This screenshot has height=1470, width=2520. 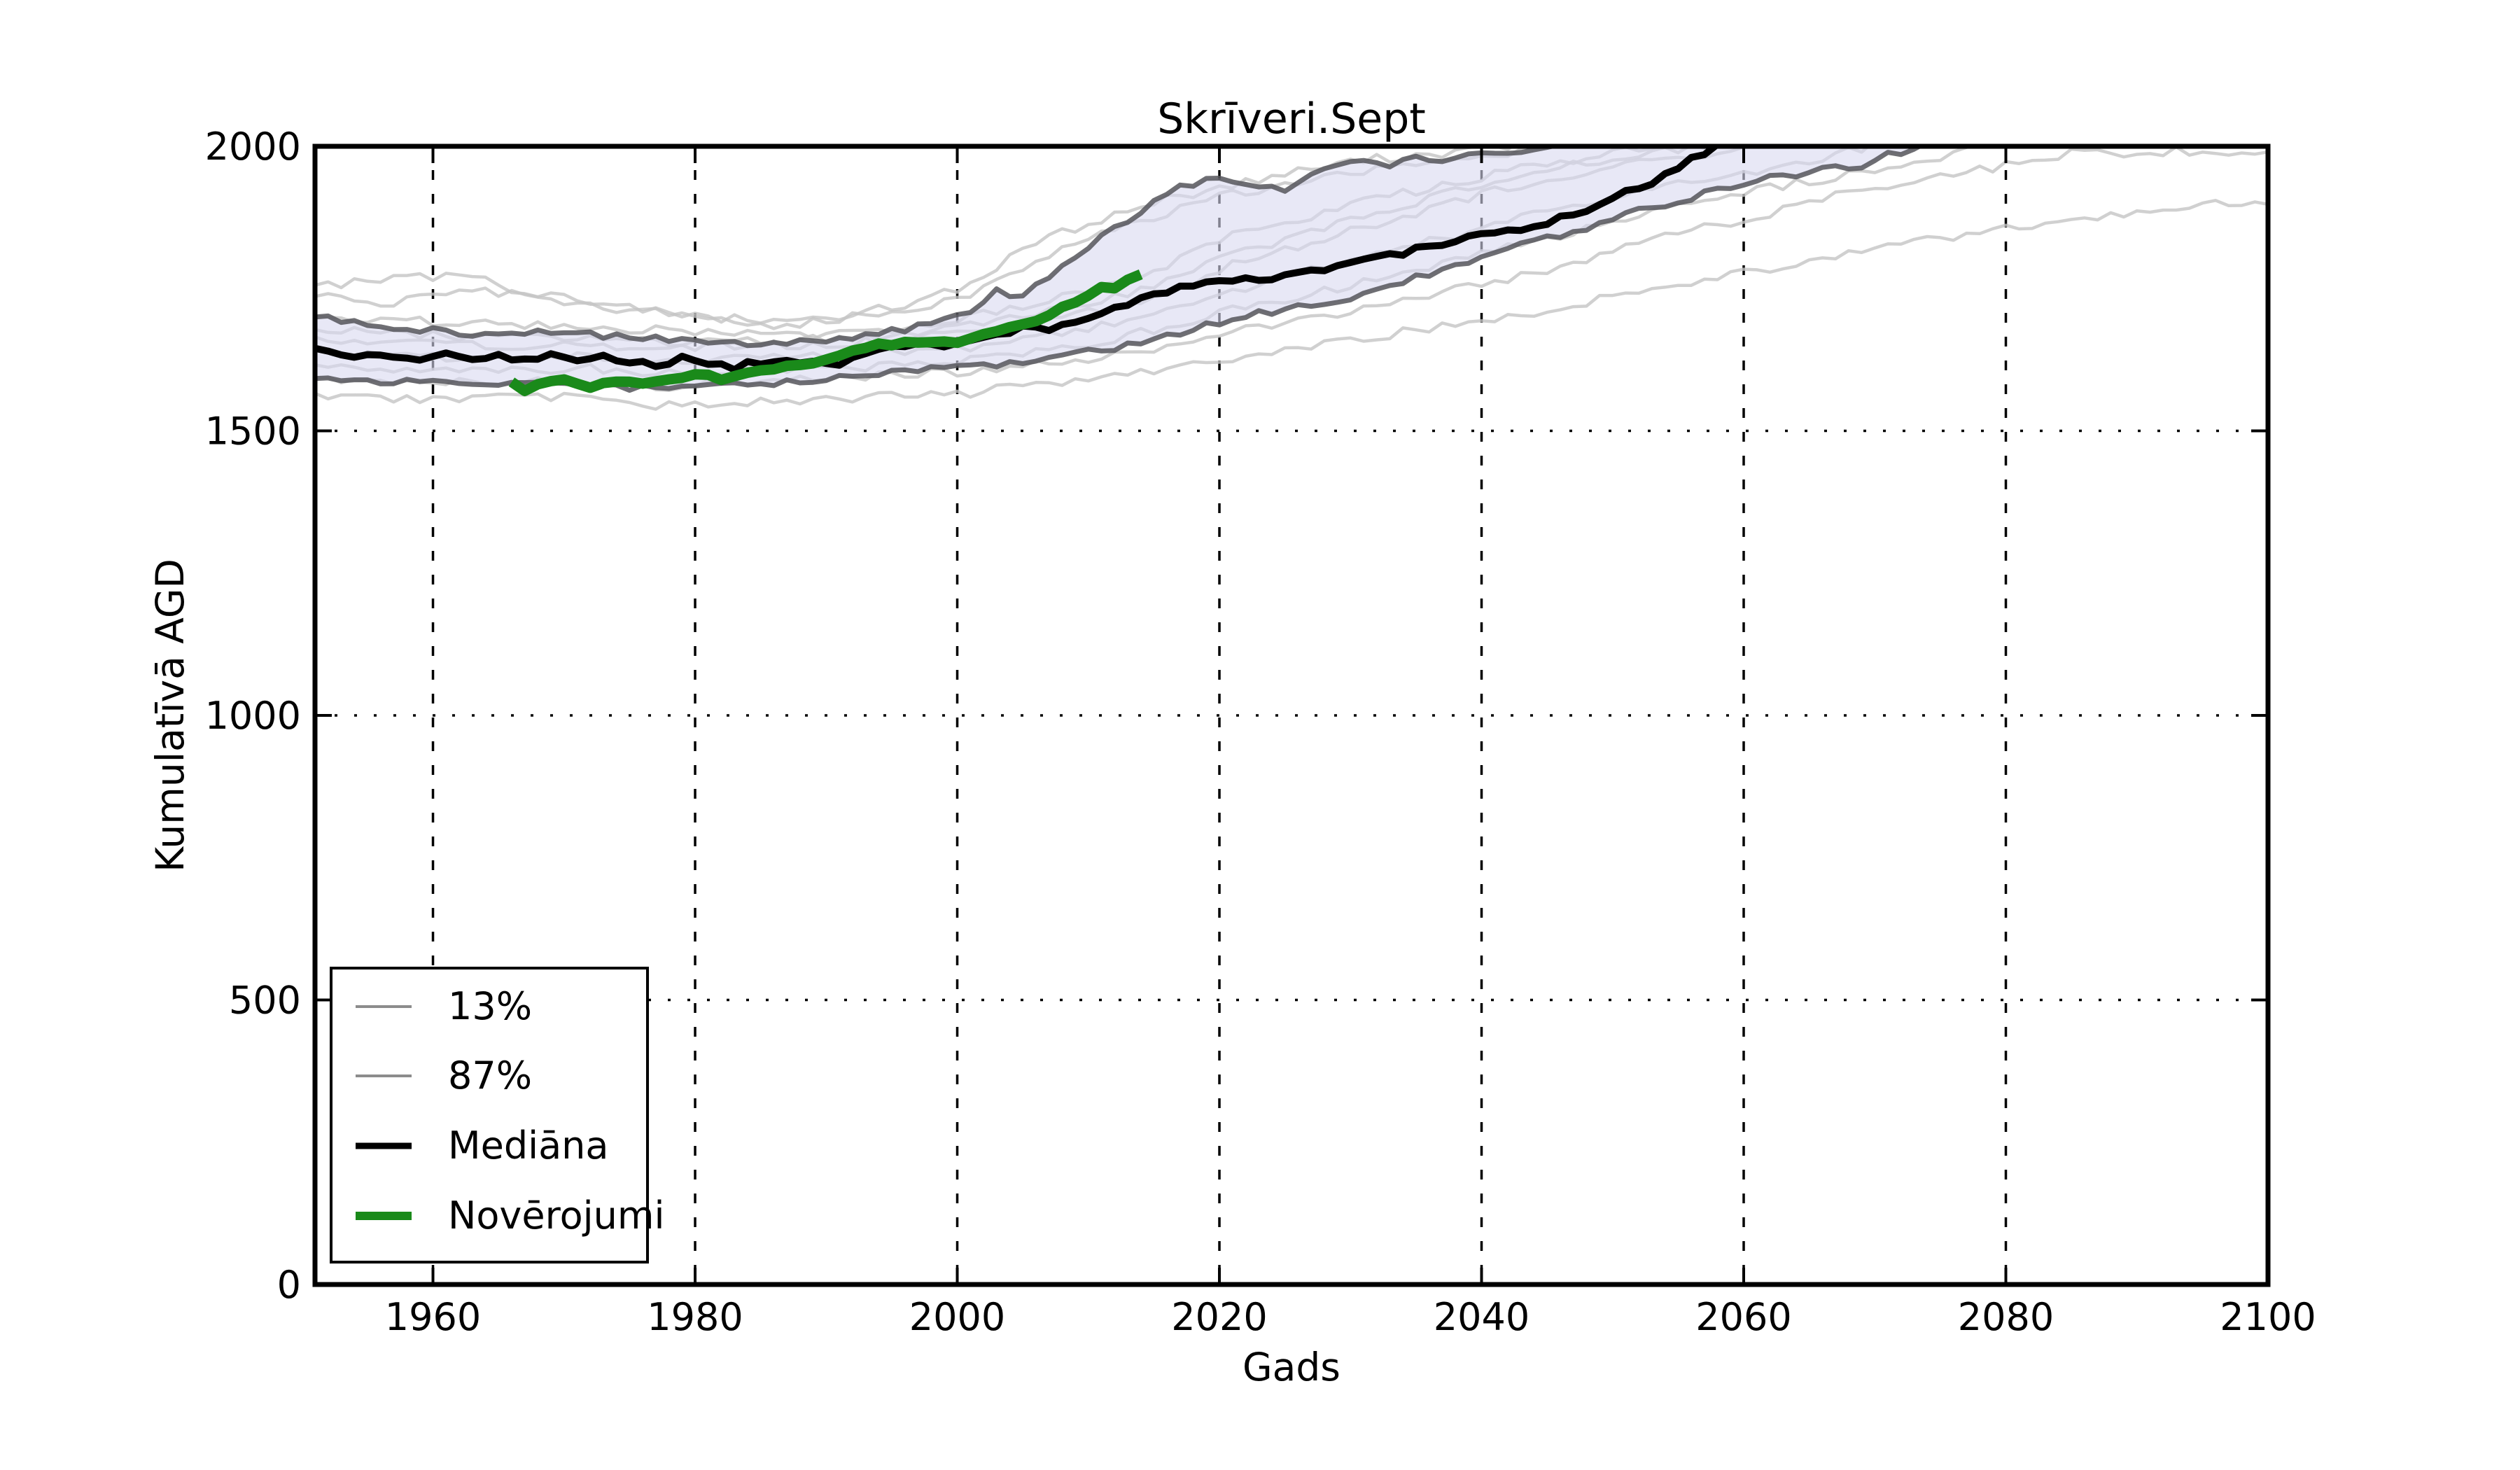 What do you see at coordinates (253, 432) in the screenshot?
I see `y-tick-label: 1500` at bounding box center [253, 432].